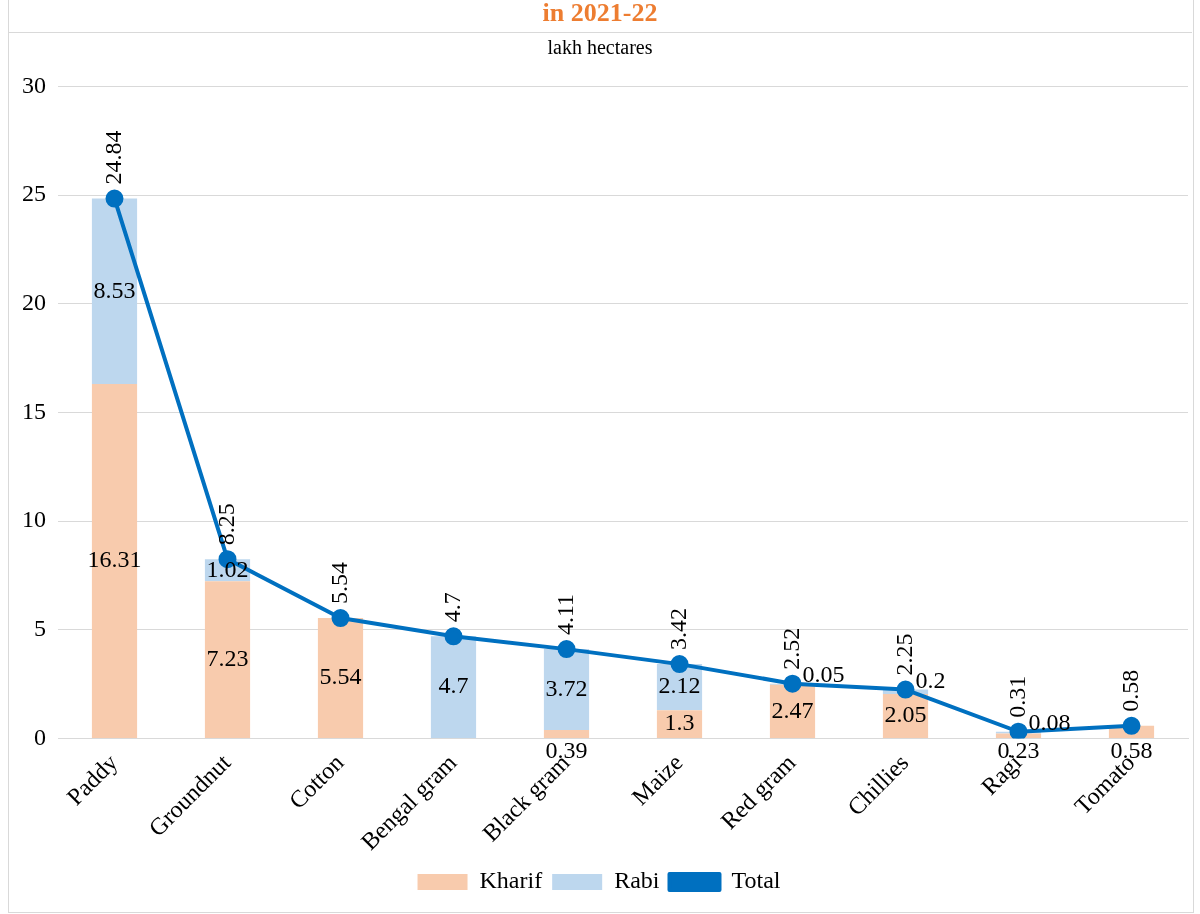  What do you see at coordinates (823, 673) in the screenshot?
I see `data-label: 0.05` at bounding box center [823, 673].